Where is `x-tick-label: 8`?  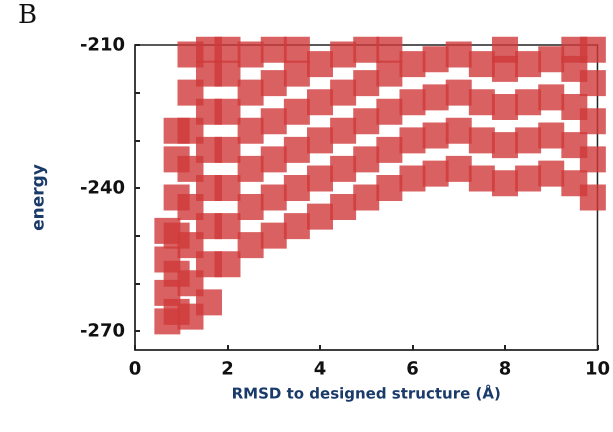
x-tick-label: 8 is located at coordinates (505, 369).